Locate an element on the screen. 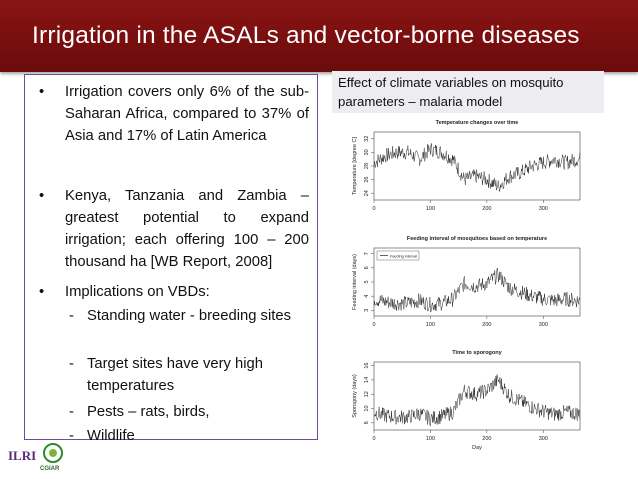 The image size is (638, 479). logos: ILRI CGIAR is located at coordinates (36, 460).